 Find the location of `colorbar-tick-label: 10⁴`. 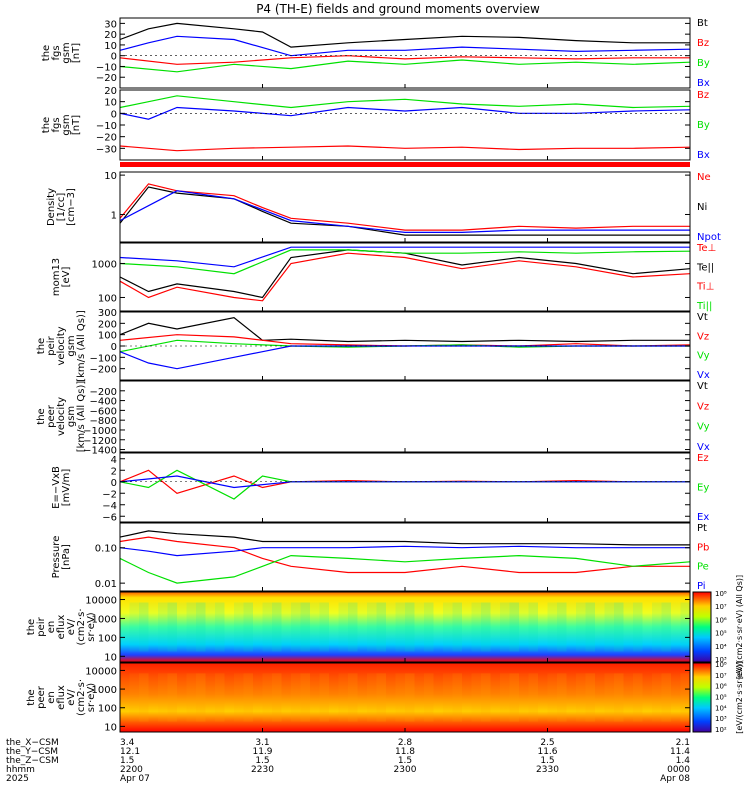

colorbar-tick-label: 10⁴ is located at coordinates (721, 708).